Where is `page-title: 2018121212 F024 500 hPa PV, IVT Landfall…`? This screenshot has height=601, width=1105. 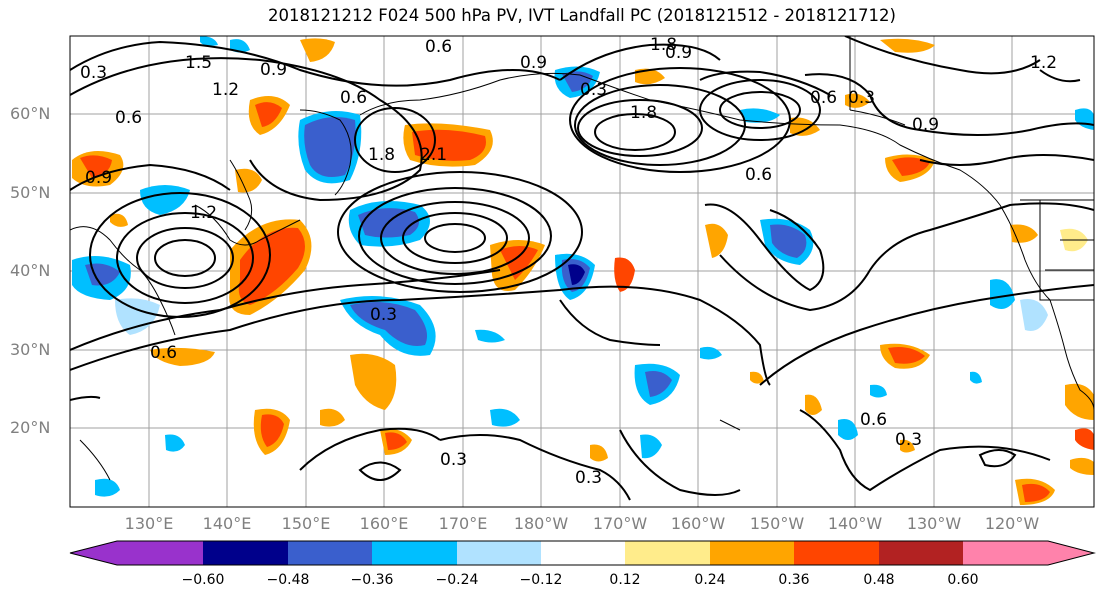
page-title: 2018121212 F024 500 hPa PV, IVT Landfall… is located at coordinates (582, 15).